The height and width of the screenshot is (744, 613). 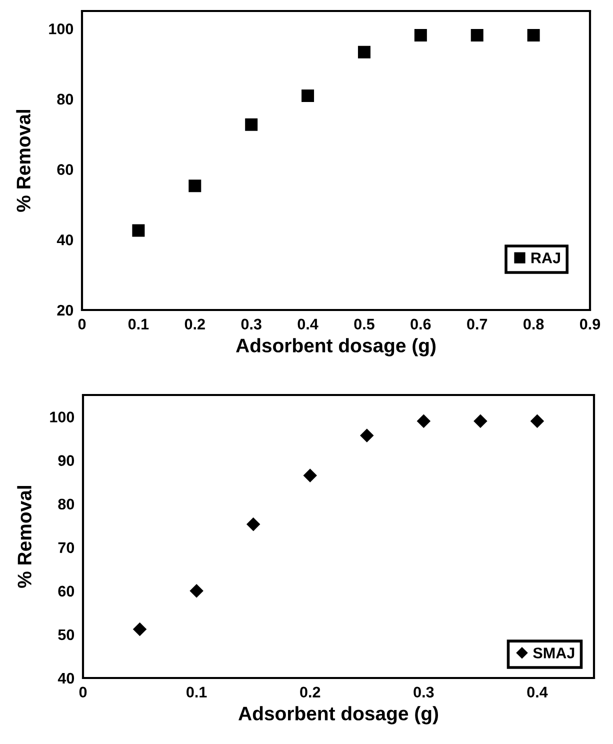 What do you see at coordinates (364, 324) in the screenshot?
I see `x-tick-label: 0.5` at bounding box center [364, 324].